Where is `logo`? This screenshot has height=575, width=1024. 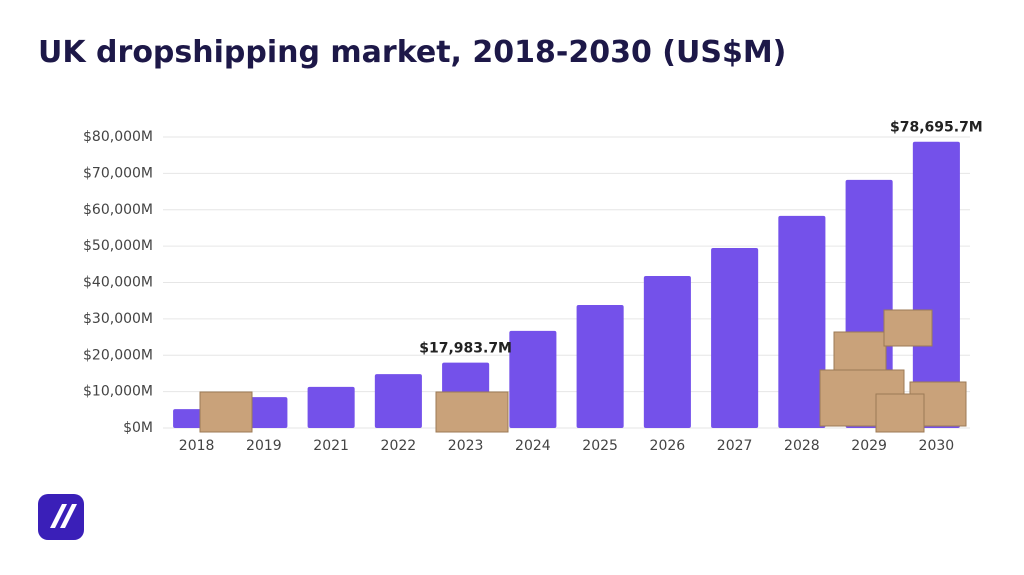 logo is located at coordinates (61, 517).